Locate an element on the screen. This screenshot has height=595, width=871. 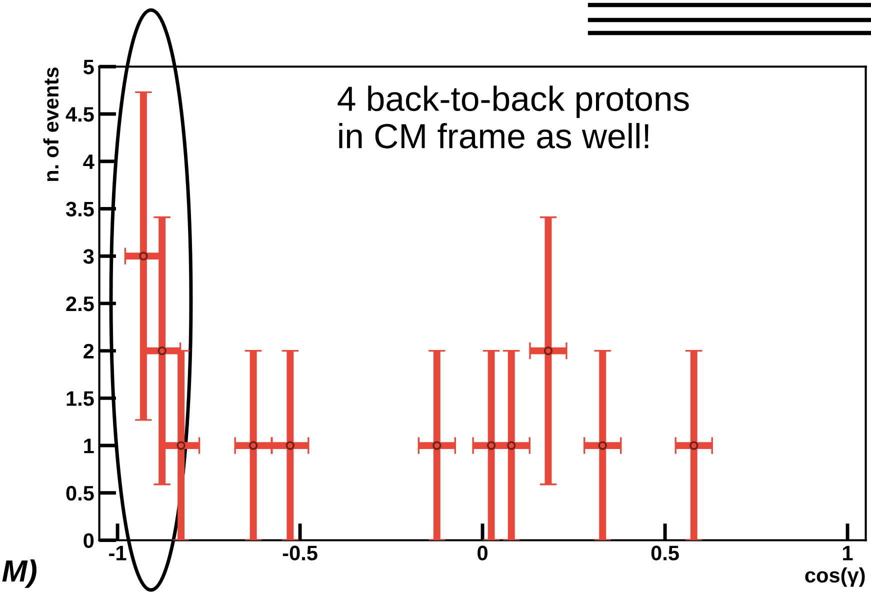
y-tick-label: 3 is located at coordinates (88, 256).